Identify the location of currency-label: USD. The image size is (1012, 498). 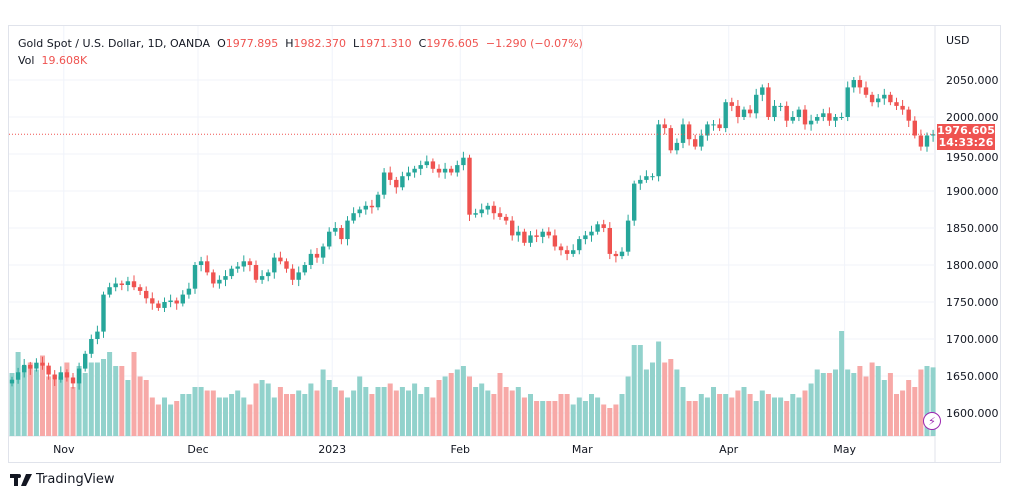
(958, 40).